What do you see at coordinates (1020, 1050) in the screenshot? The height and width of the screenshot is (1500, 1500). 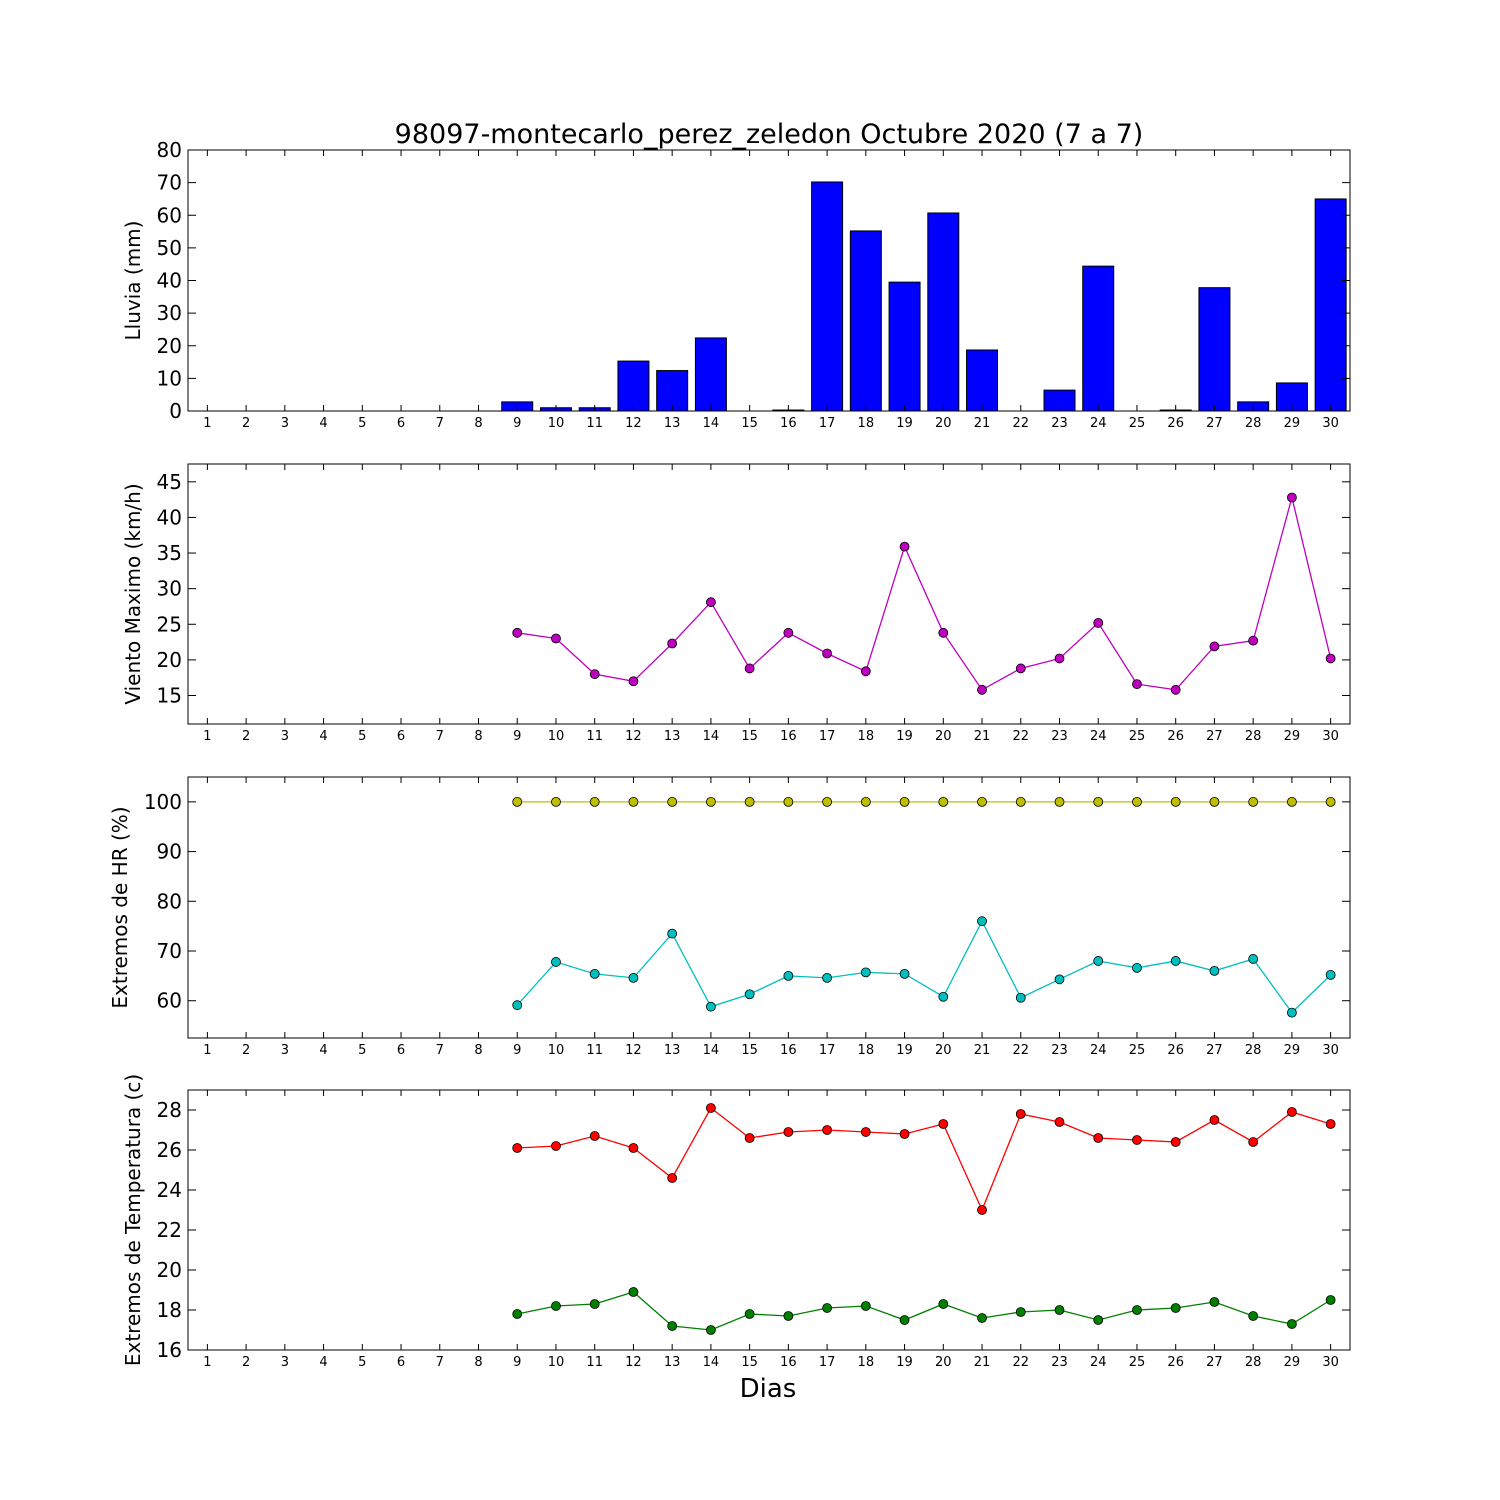 I see `x-tick-label: 22` at bounding box center [1020, 1050].